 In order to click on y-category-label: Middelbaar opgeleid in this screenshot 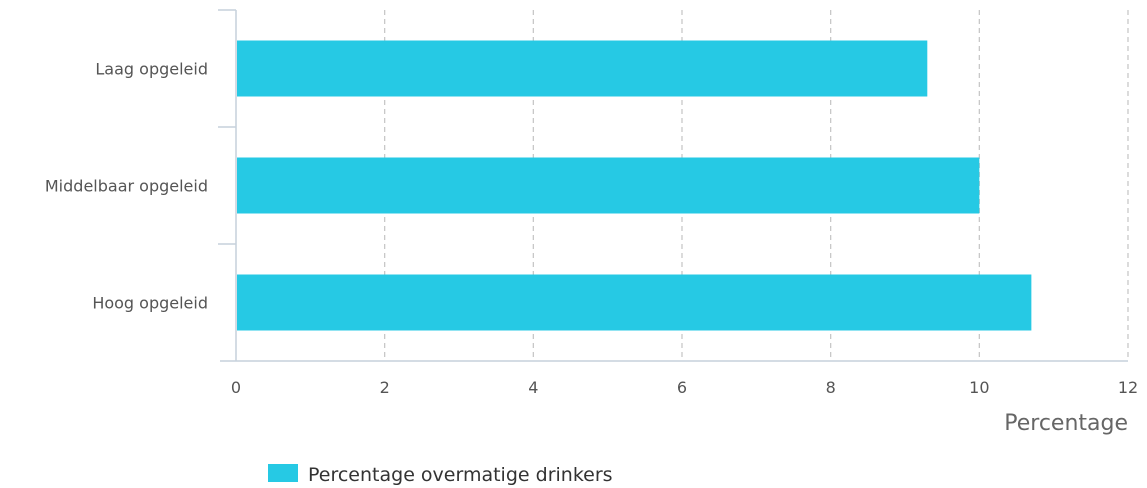, I will do `click(126, 186)`.